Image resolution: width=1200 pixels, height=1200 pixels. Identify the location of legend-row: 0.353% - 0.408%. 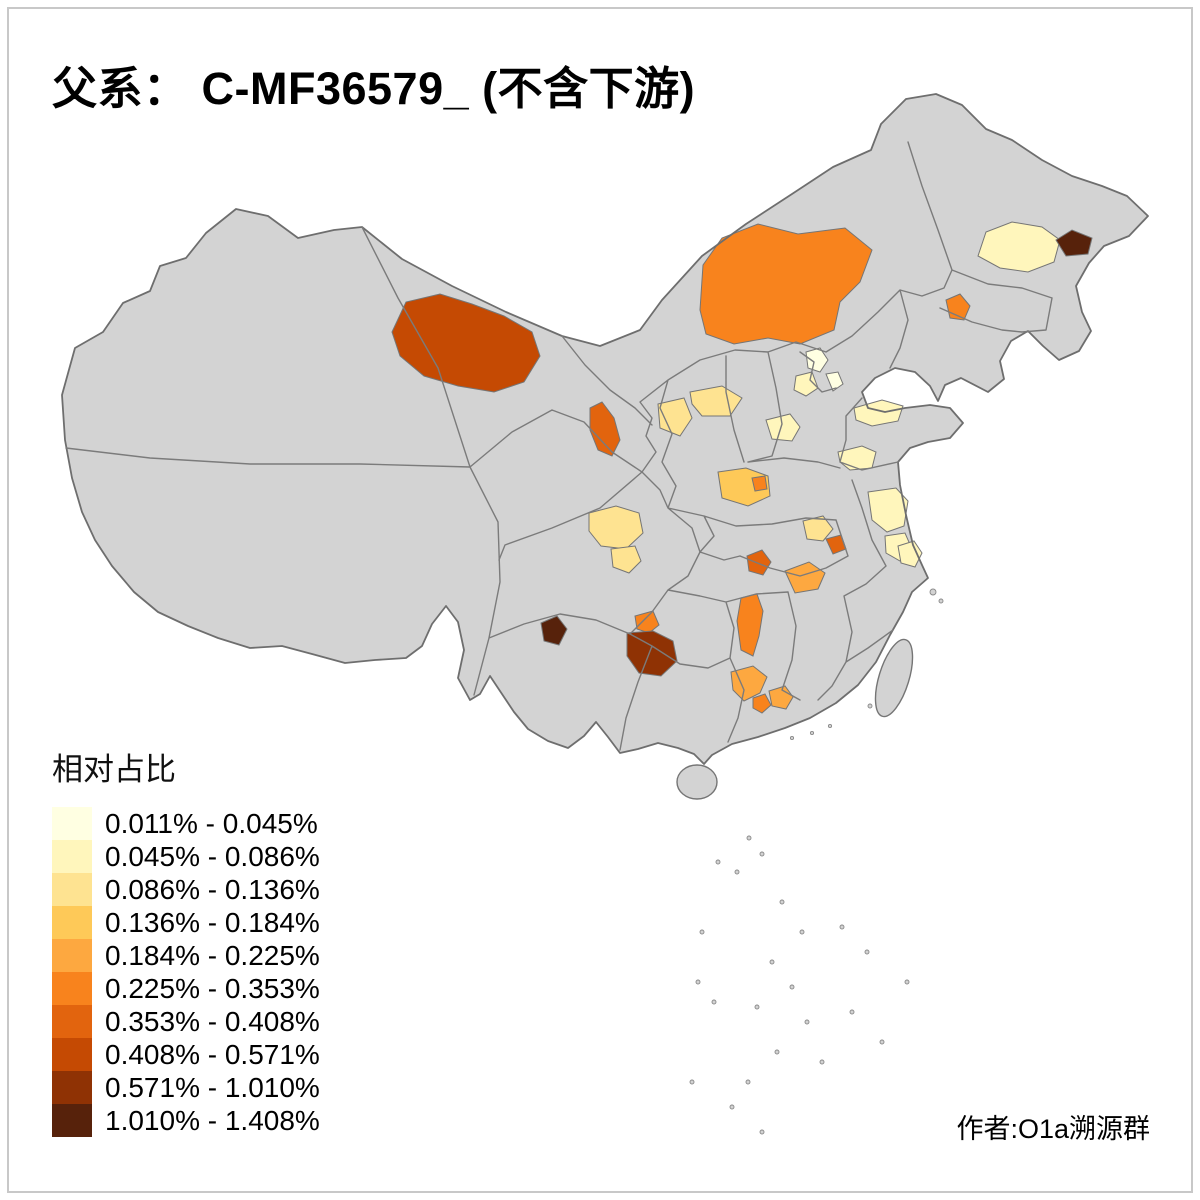
(186, 1021).